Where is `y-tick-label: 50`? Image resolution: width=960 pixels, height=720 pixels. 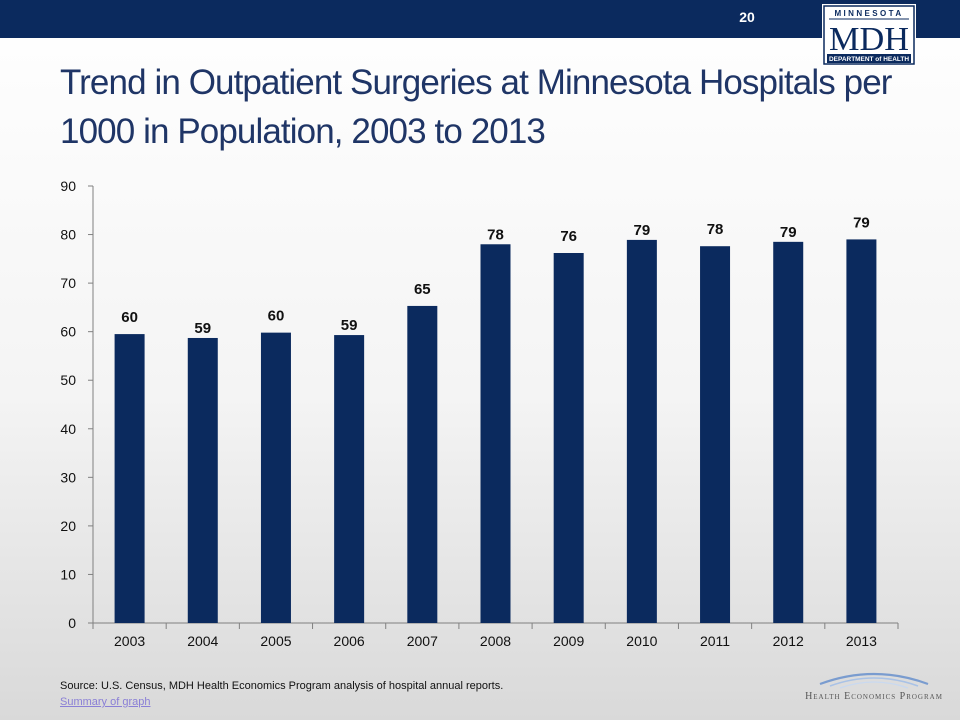
y-tick-label: 50 is located at coordinates (68, 380).